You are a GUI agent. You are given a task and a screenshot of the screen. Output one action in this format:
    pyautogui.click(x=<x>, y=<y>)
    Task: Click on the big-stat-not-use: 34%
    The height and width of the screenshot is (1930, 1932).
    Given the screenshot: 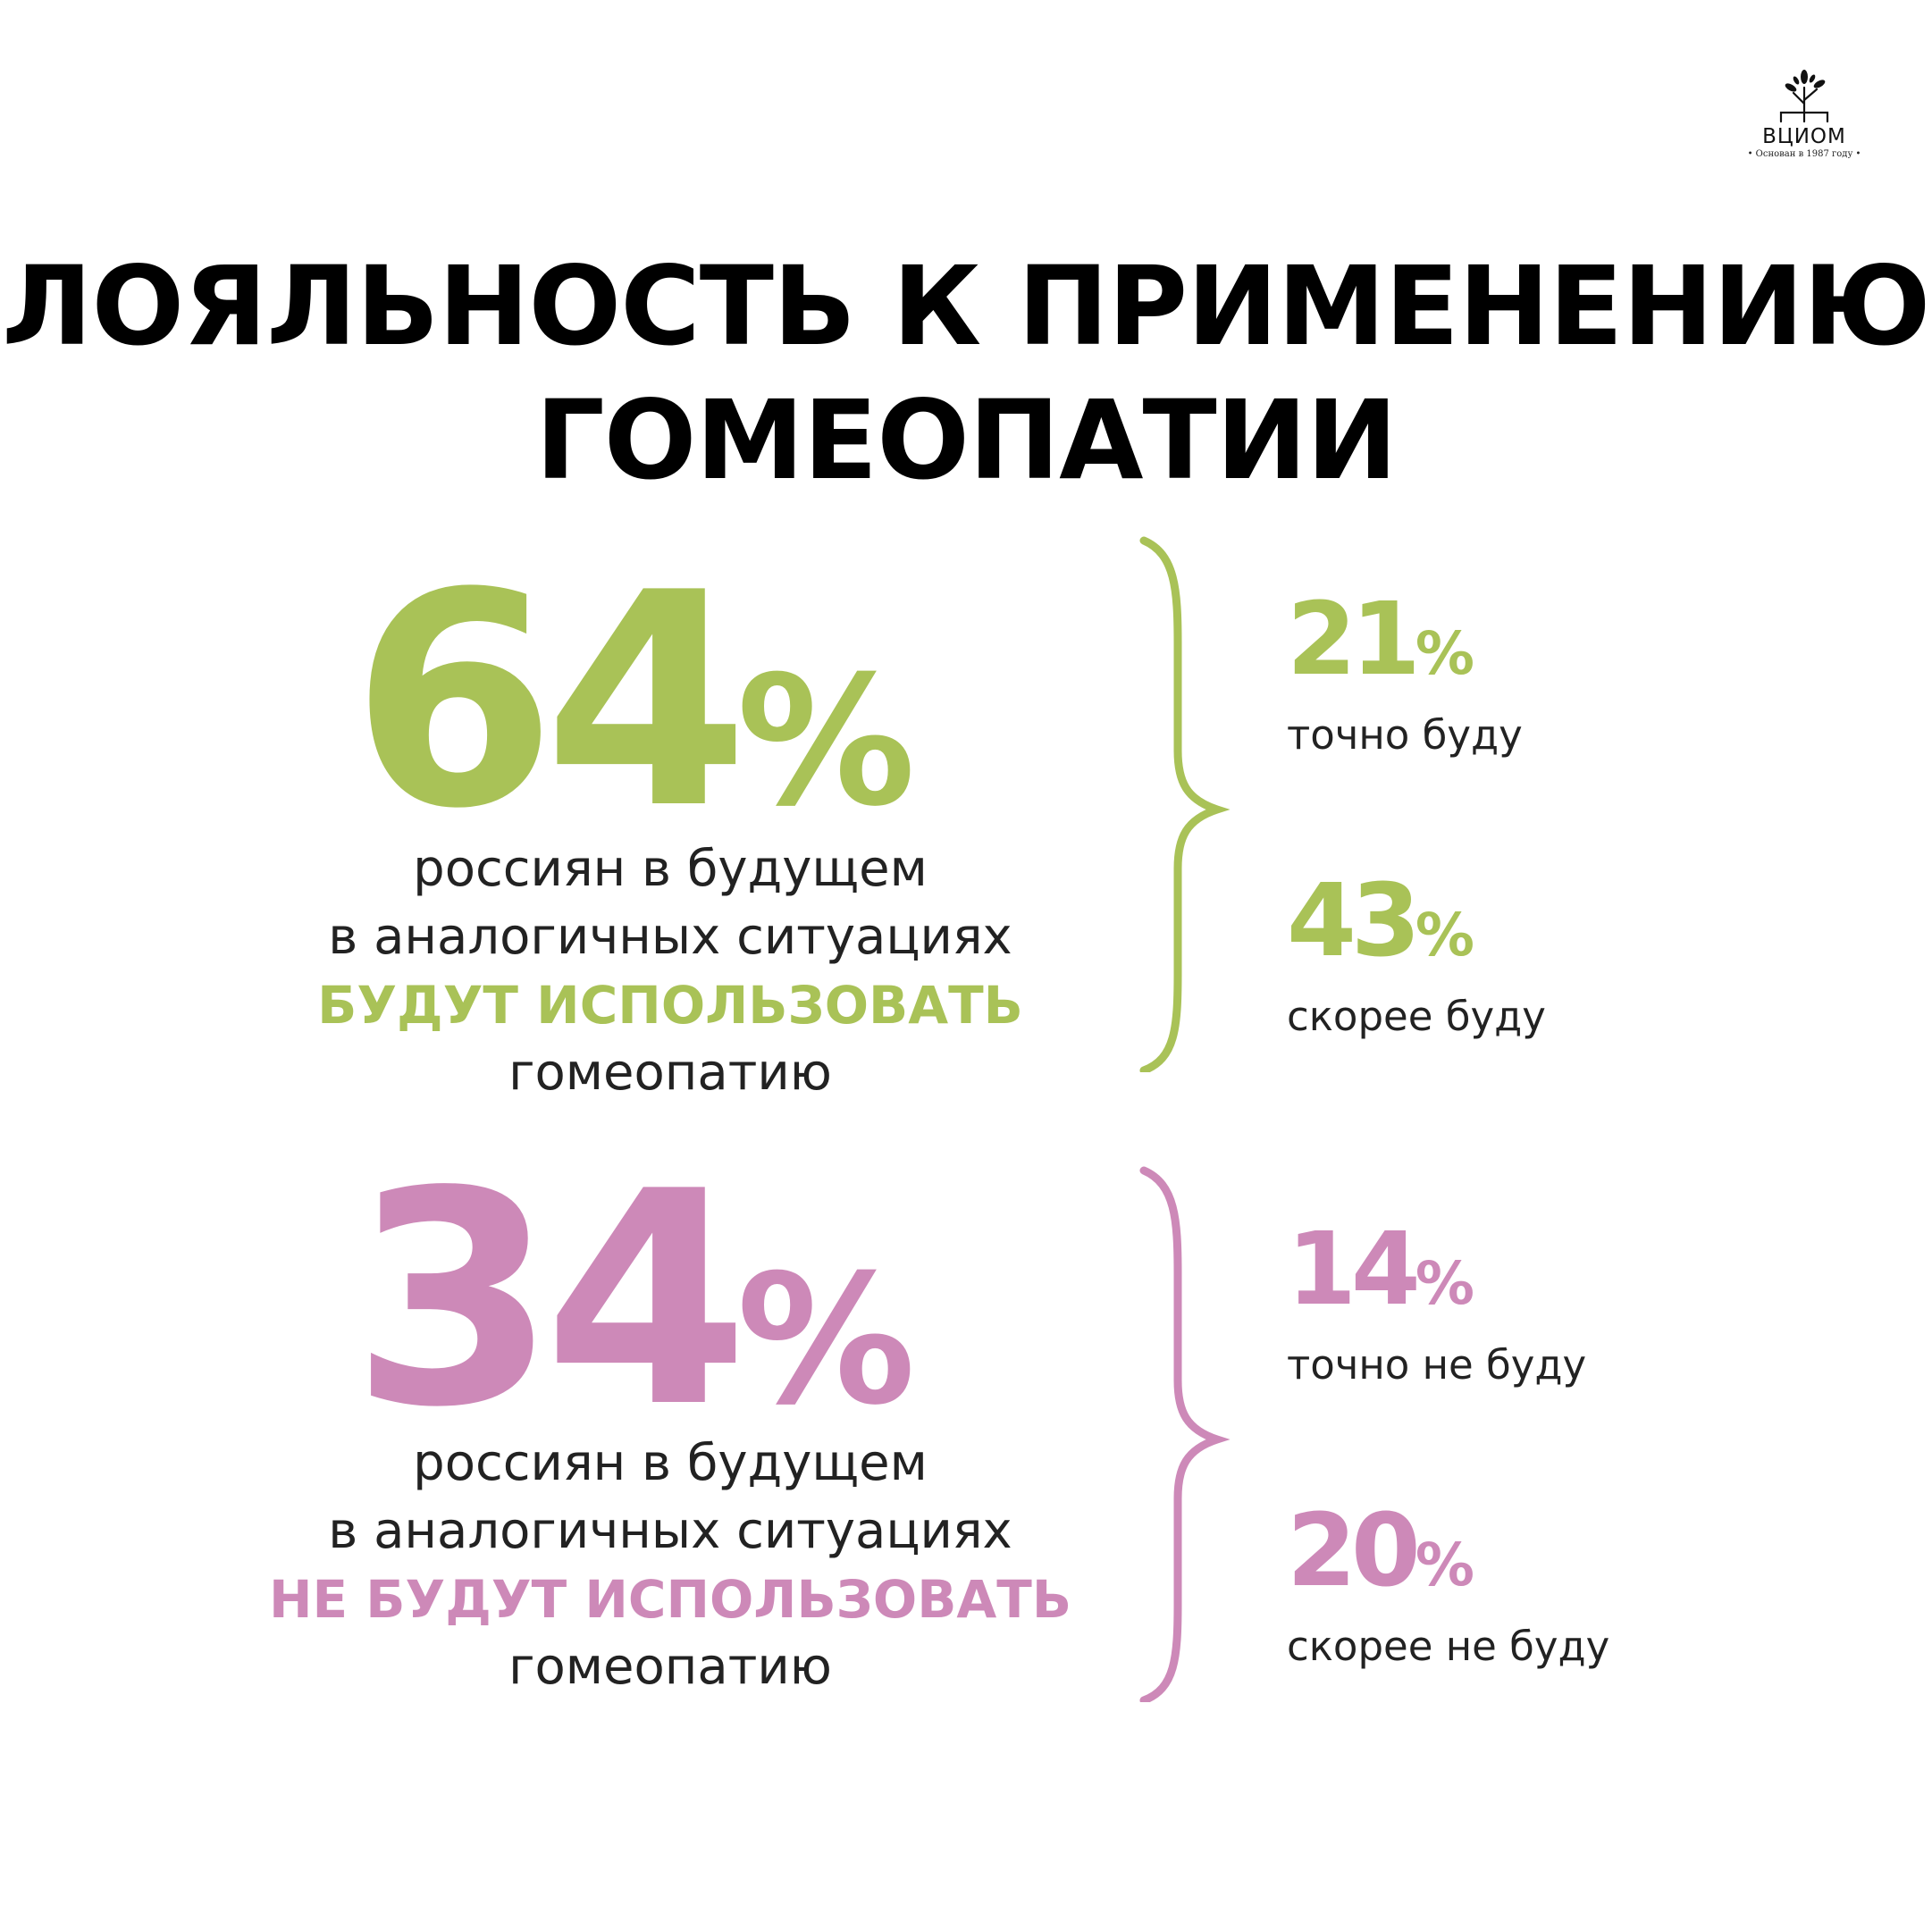 What is the action you would take?
    pyautogui.click(x=633, y=1300)
    